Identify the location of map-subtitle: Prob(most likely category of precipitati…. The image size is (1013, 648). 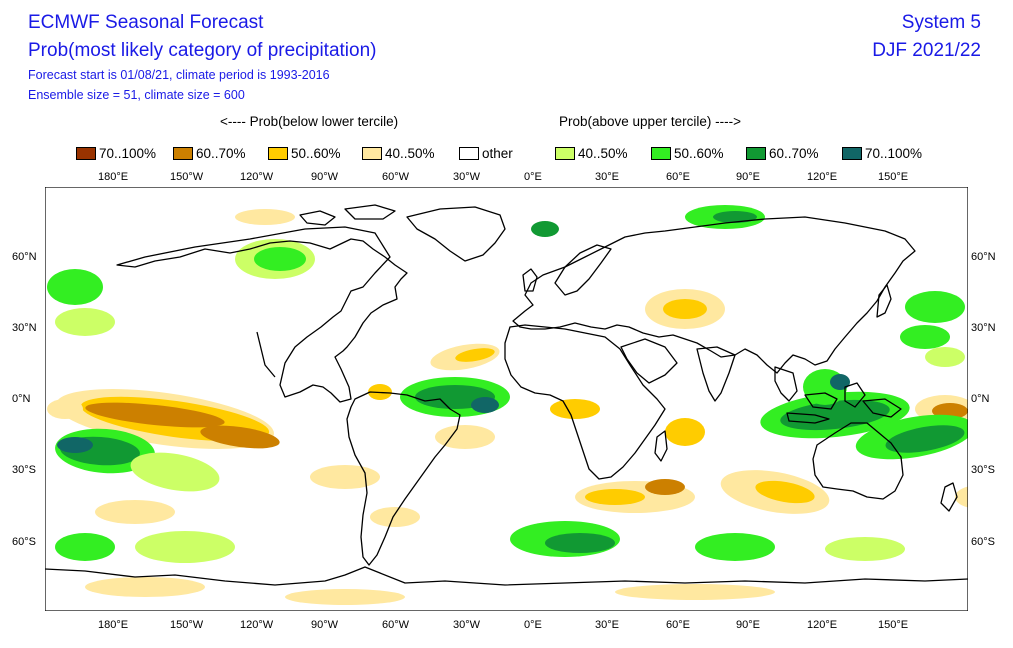
(202, 50).